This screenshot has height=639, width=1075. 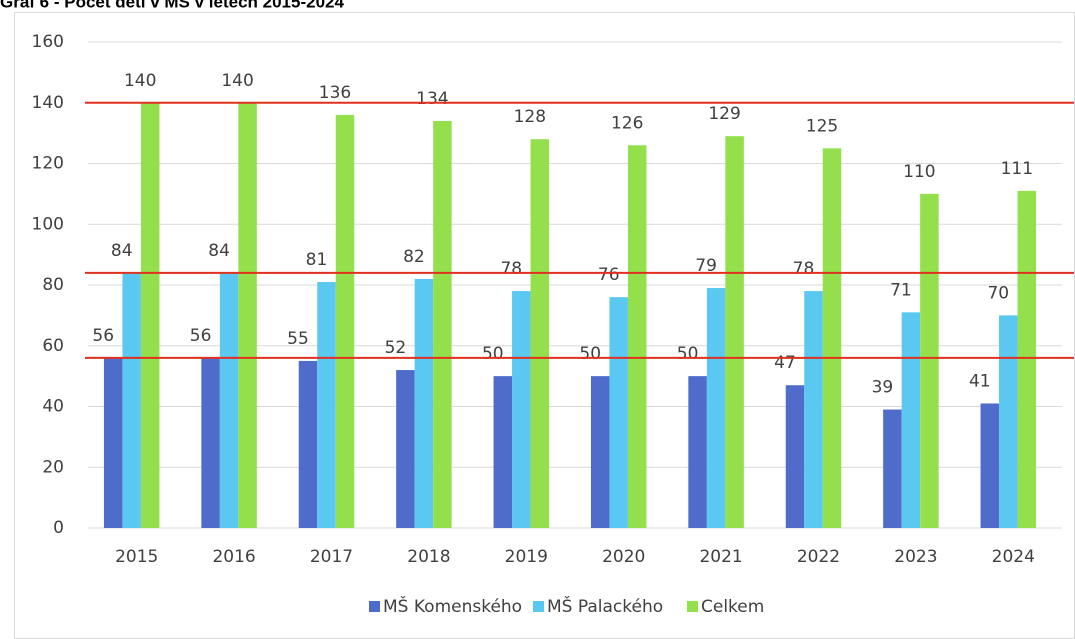 What do you see at coordinates (822, 126) in the screenshot?
I see `value-label: 125` at bounding box center [822, 126].